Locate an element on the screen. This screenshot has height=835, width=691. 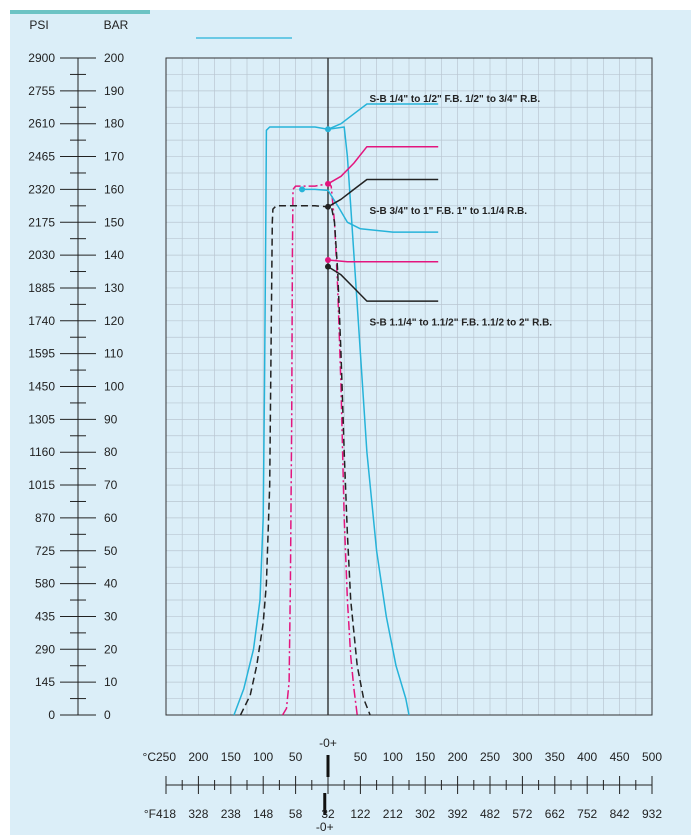
fahrenheit-tick-label: 148 is located at coordinates (263, 814).